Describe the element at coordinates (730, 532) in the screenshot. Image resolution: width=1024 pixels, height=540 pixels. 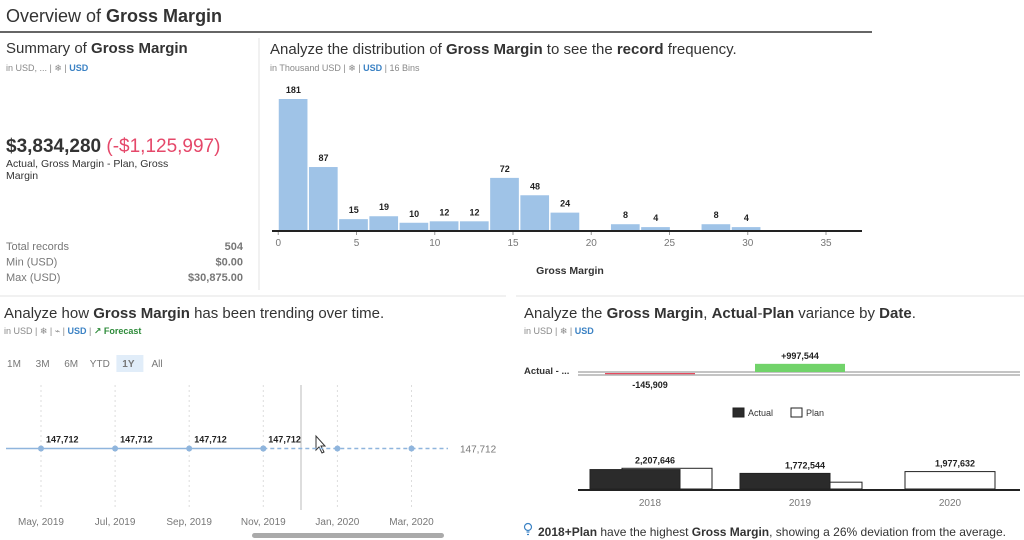
I see `insight-text-part: Gross Margin` at that location.